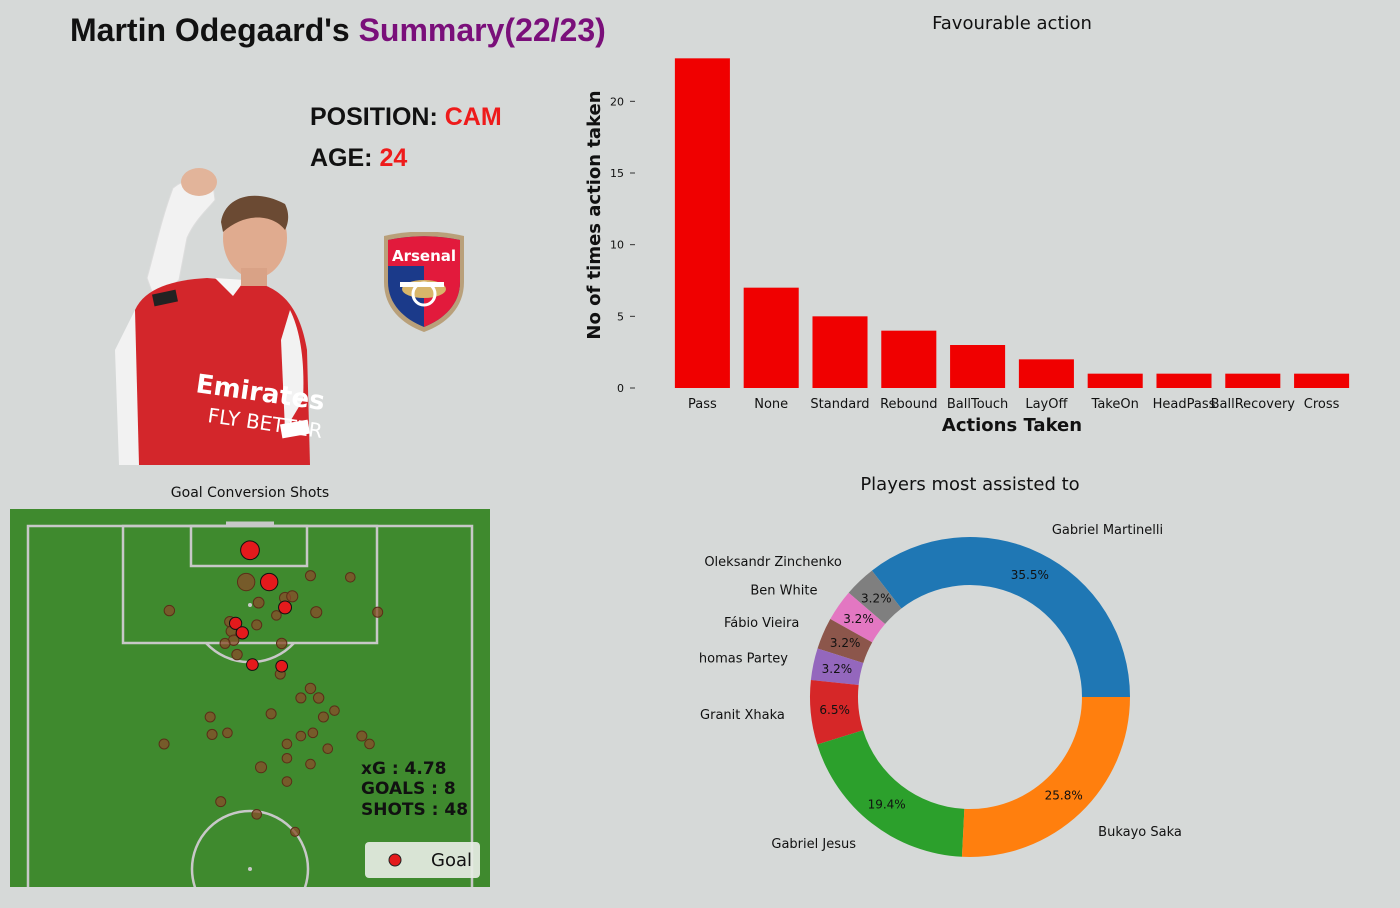 The width and height of the screenshot is (1400, 908). Describe the element at coordinates (424, 256) in the screenshot. I see `badge-text: Arsenal` at that location.